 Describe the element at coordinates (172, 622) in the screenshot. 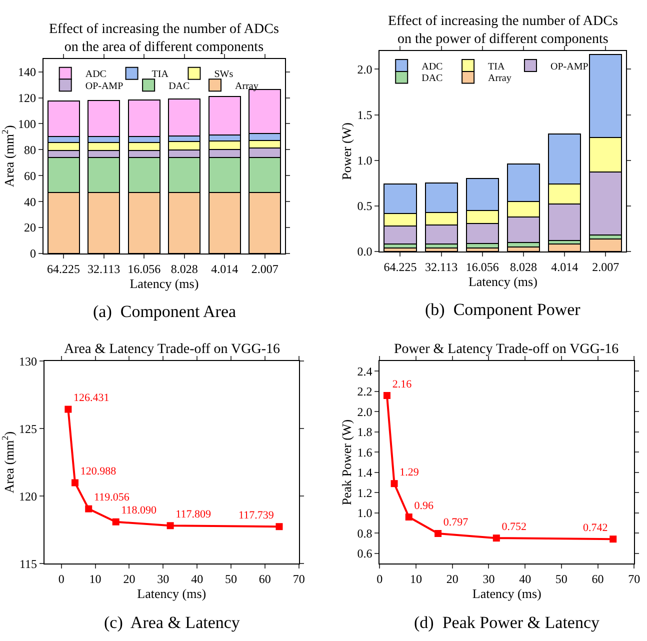

I see `text: (c) Area & Latency` at that location.